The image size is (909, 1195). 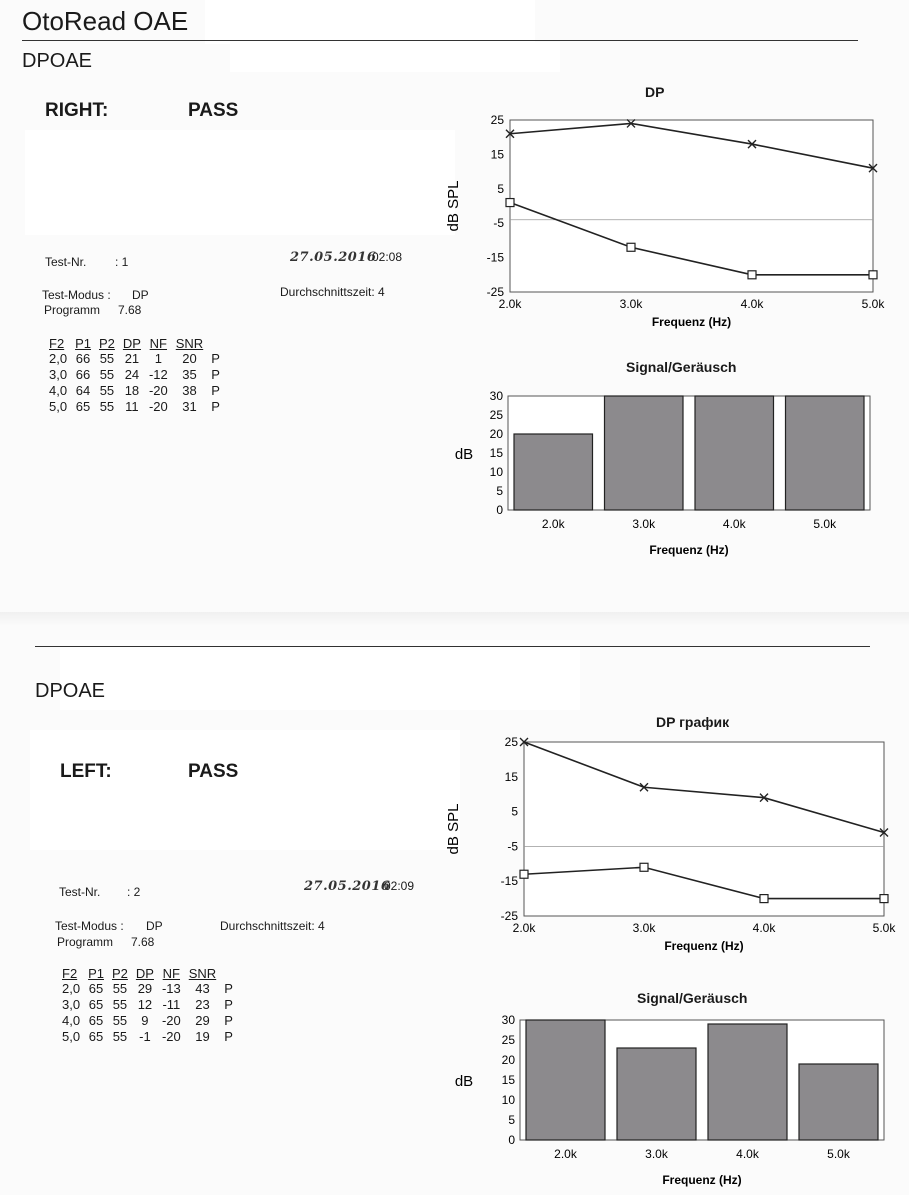 I want to click on cell: 5,0, so click(x=58, y=406).